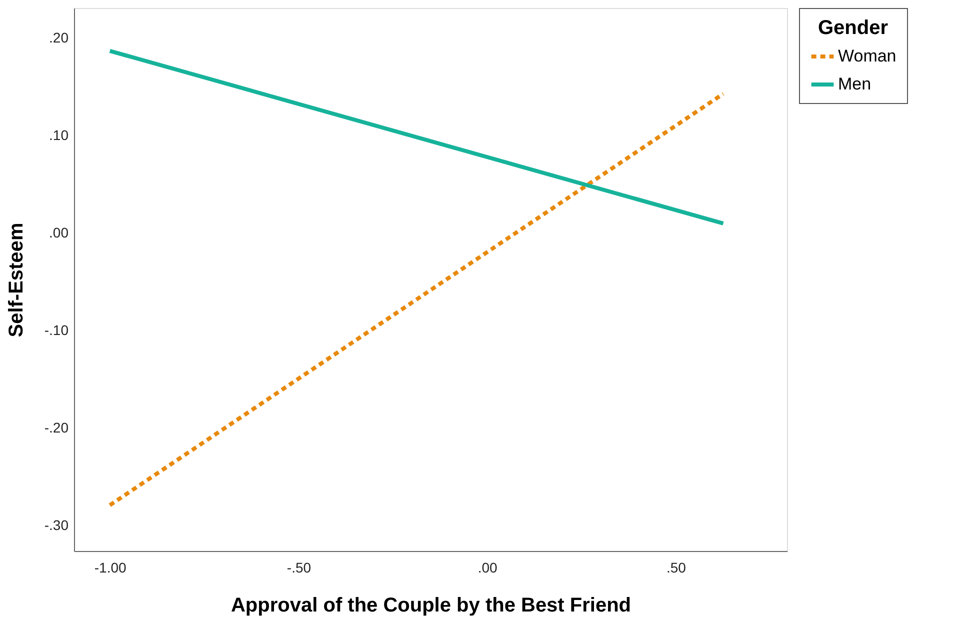 This screenshot has height=625, width=976. What do you see at coordinates (299, 568) in the screenshot?
I see `x-tick-label: -.50` at bounding box center [299, 568].